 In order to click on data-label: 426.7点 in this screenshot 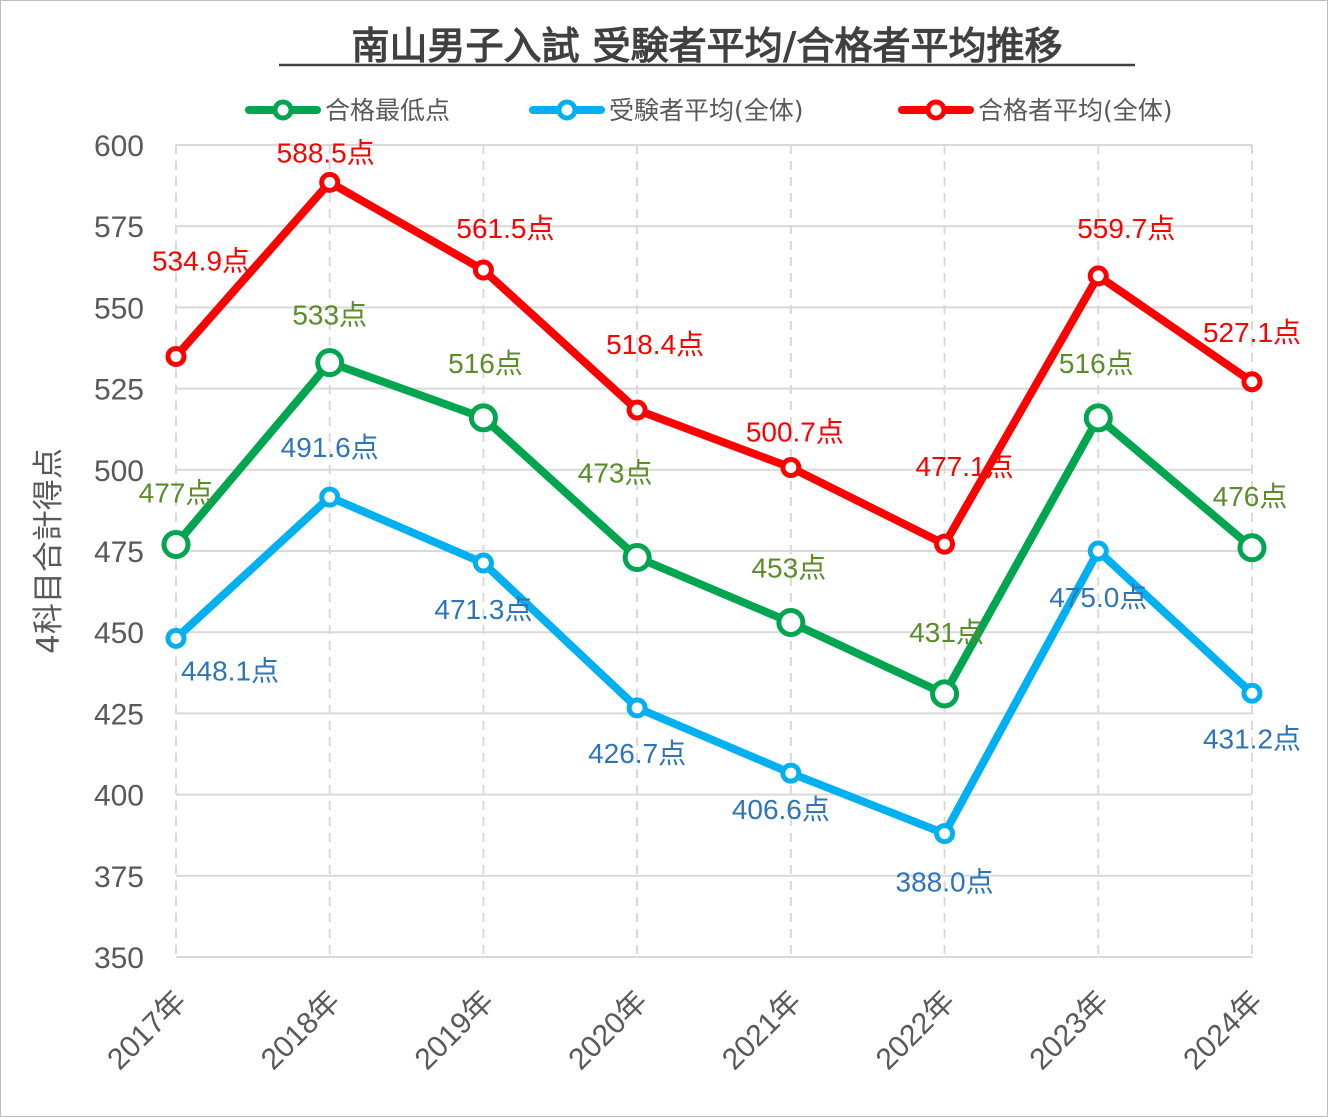, I will do `click(637, 753)`.